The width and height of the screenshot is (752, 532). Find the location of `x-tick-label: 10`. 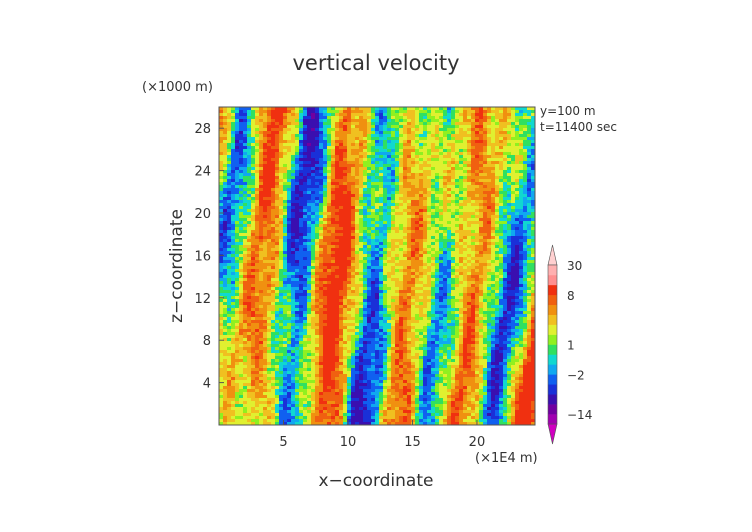

x-tick-label: 10 is located at coordinates (348, 442).